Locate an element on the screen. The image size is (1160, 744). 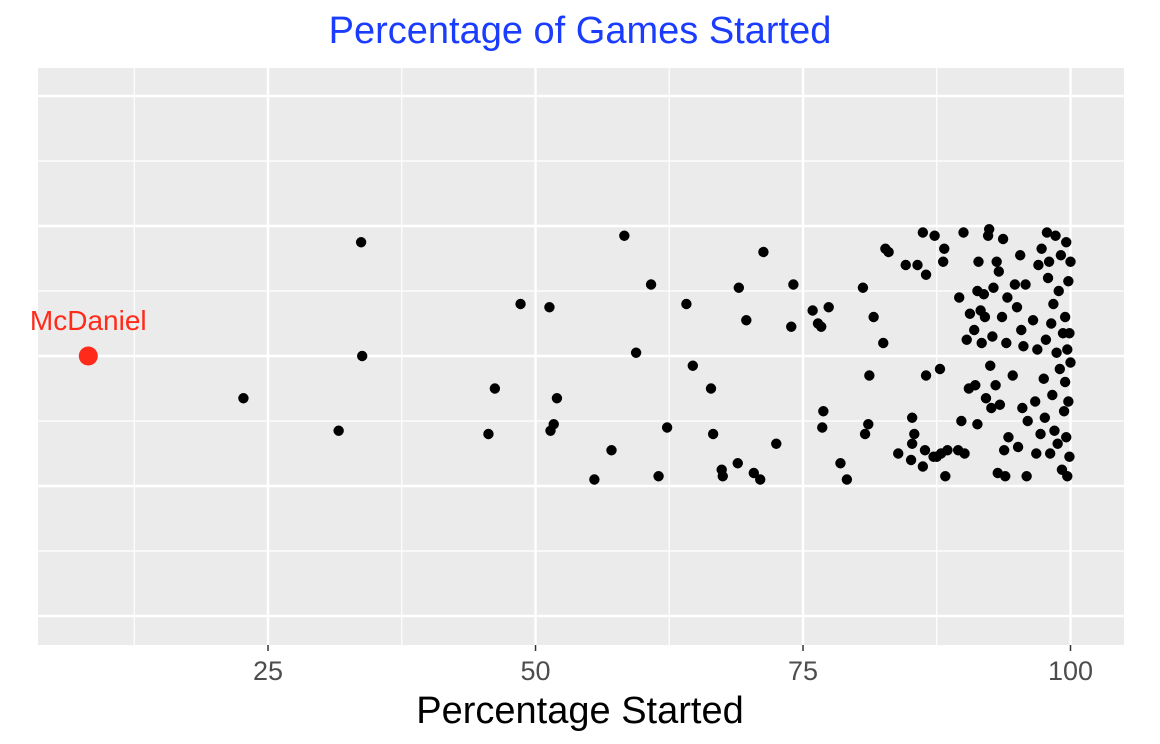
x-tick-label: 25 is located at coordinates (268, 671).